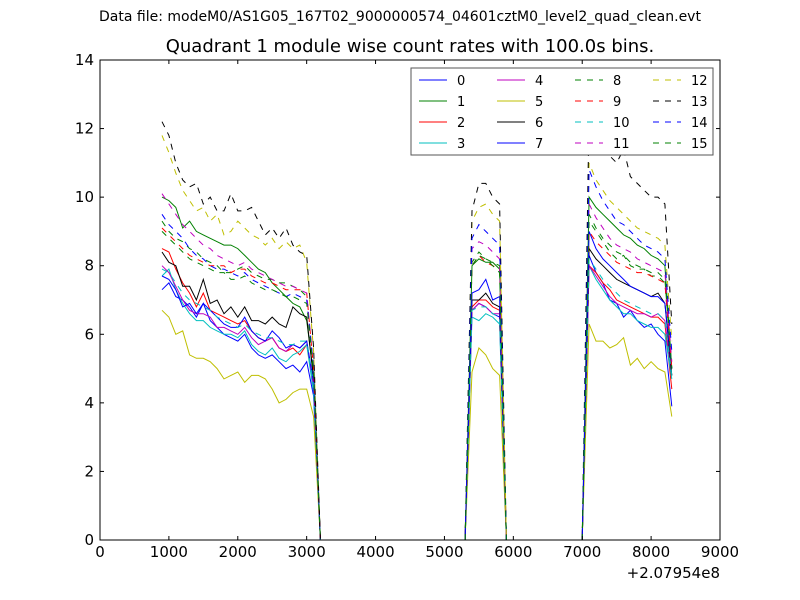  What do you see at coordinates (699, 81) in the screenshot?
I see `legend-label-12: 12` at bounding box center [699, 81].